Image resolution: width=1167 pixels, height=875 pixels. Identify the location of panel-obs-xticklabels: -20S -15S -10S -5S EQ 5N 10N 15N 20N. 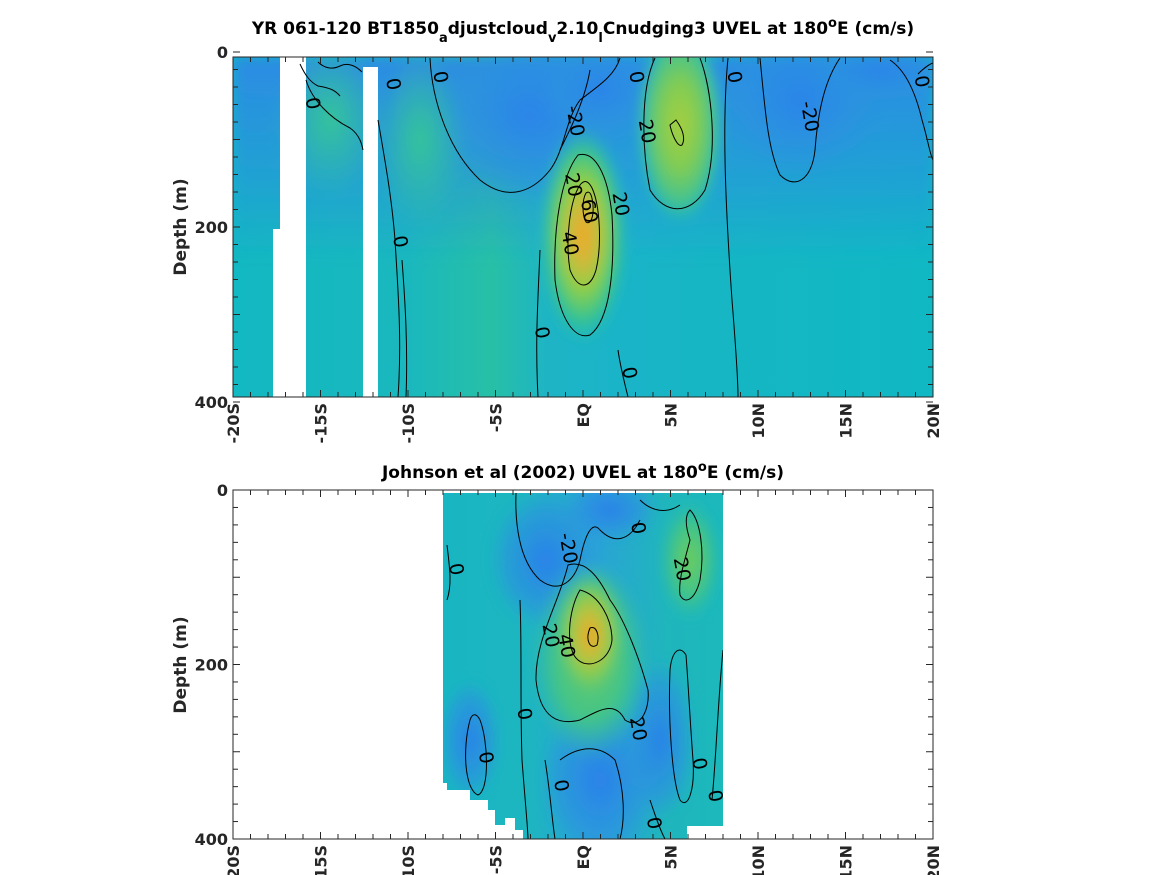
(583, 860).